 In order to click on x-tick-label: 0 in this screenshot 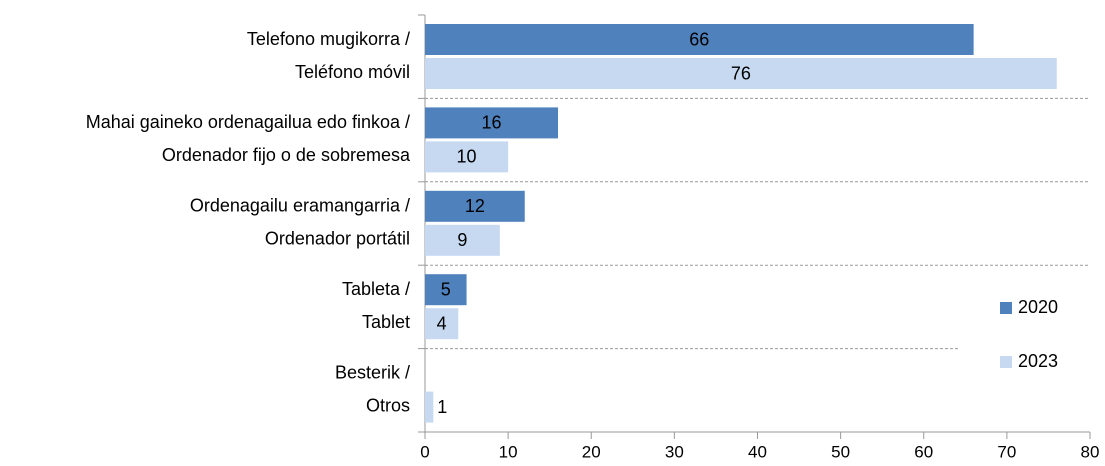, I will do `click(424, 451)`.